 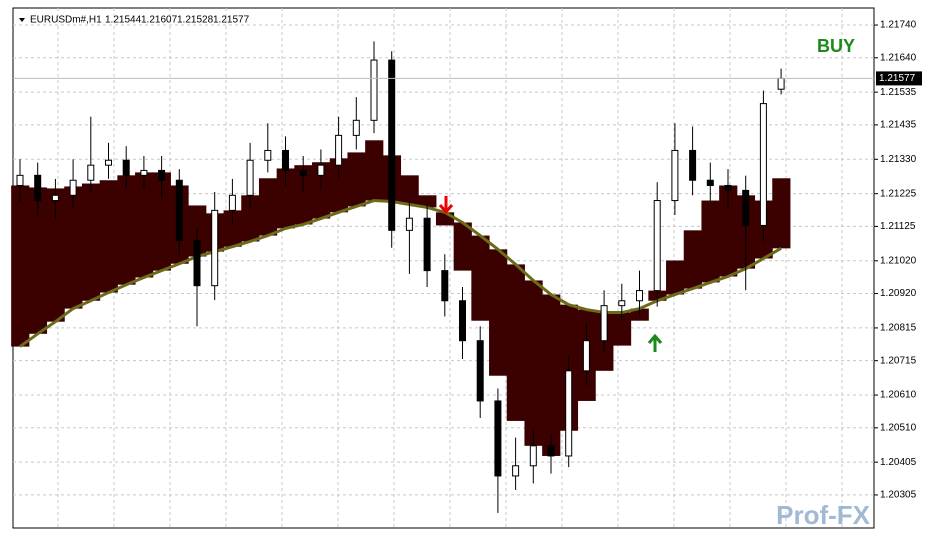 What do you see at coordinates (898, 395) in the screenshot?
I see `y-tick-label: 1.20610` at bounding box center [898, 395].